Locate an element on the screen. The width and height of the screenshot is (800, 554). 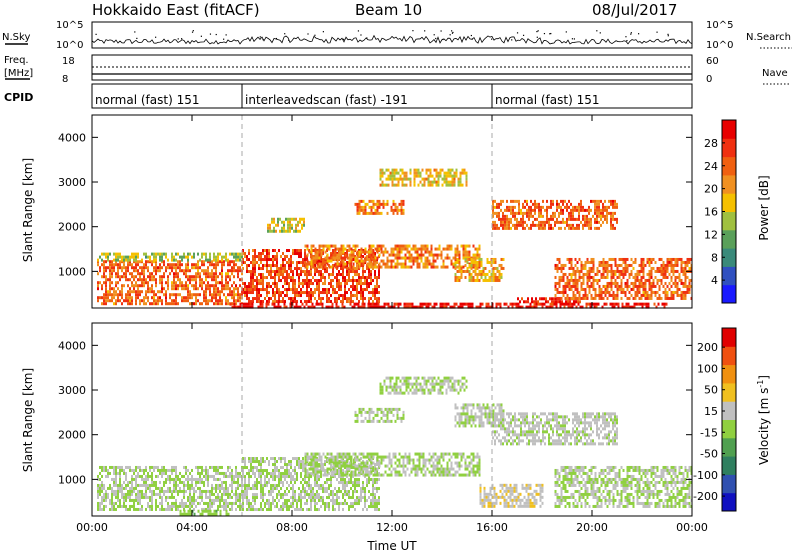
nsky-tick-top: 10^5 is located at coordinates (69, 25).